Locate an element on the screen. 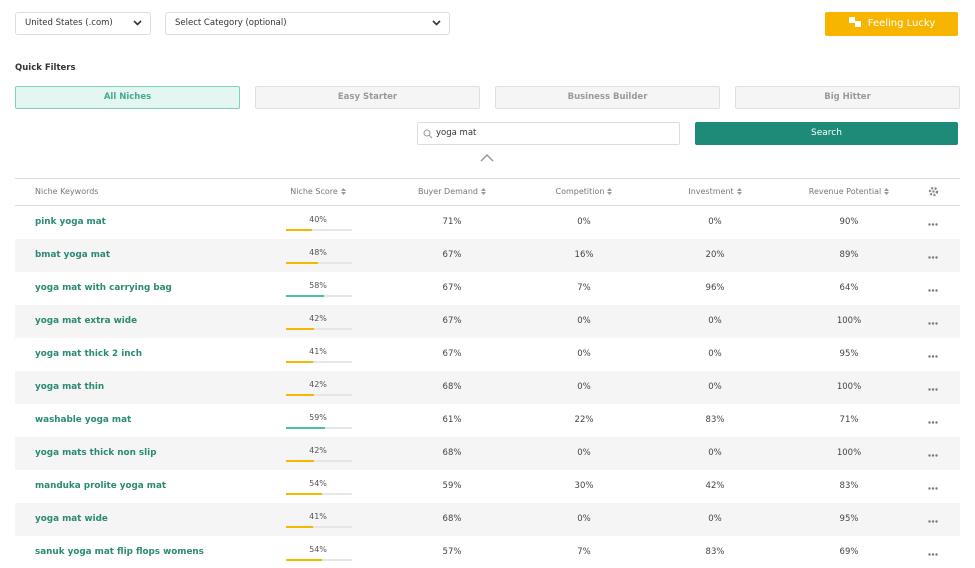 This screenshot has width=975, height=568. table-row: washable yoga mat 59% 61% 22% 83% 71% is located at coordinates (487, 420).